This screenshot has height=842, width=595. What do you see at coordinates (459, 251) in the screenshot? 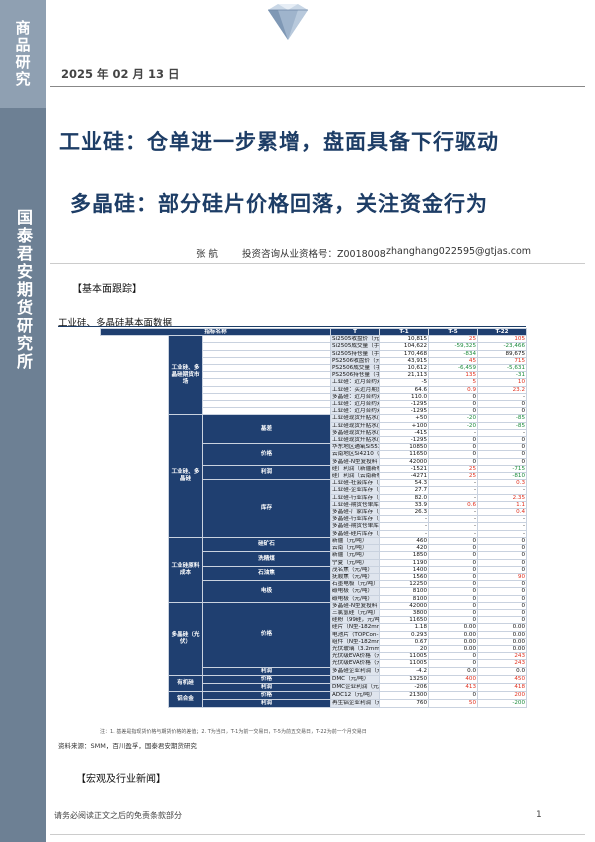
I see `author-email: zhanghang022595@gtjas.com` at bounding box center [459, 251].